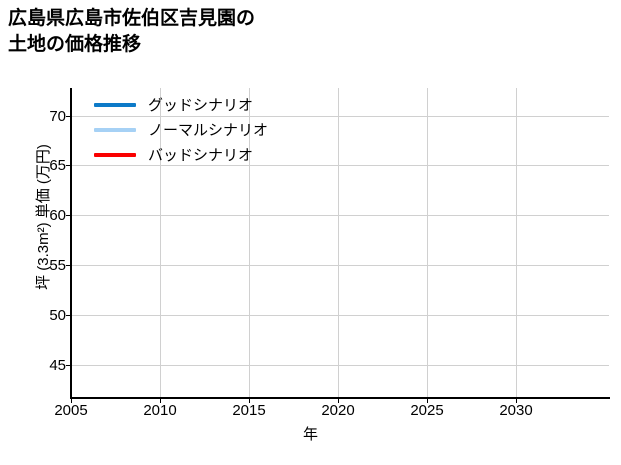 This screenshot has width=621, height=465. I want to click on legend-label-good: グッドシナリオ, so click(201, 105).